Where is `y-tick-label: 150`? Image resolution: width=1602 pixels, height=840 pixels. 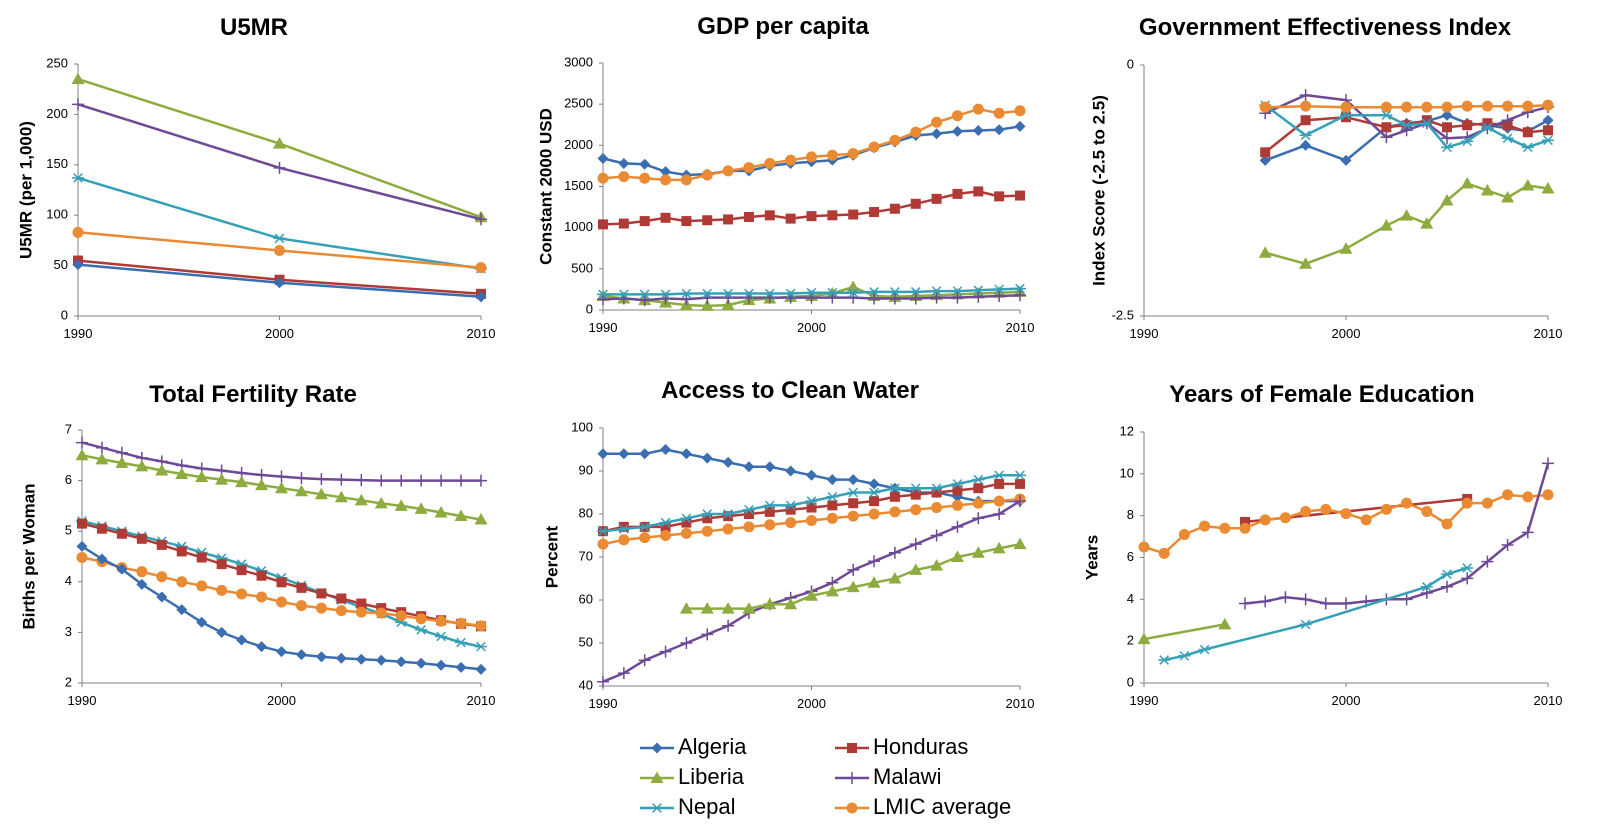
y-tick-label: 150 is located at coordinates (57, 163).